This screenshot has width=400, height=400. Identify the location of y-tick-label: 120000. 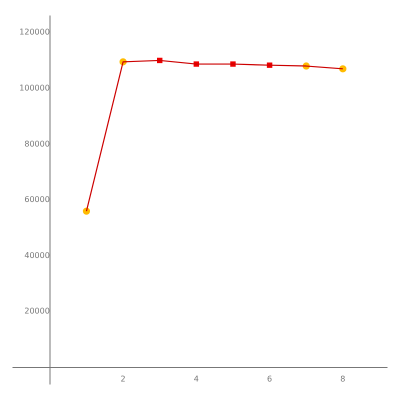
(34, 32).